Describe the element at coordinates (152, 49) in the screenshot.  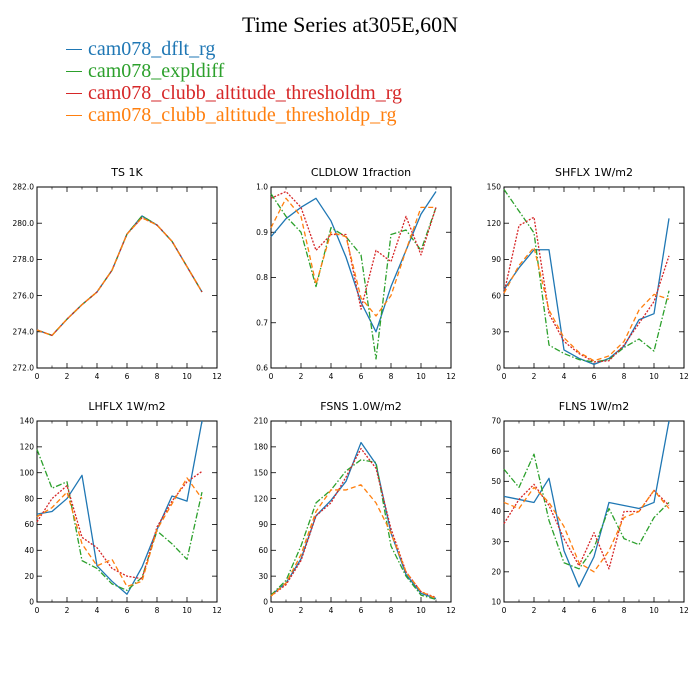
I see `legend-label-dflt: cam078_dflt_rg` at that location.